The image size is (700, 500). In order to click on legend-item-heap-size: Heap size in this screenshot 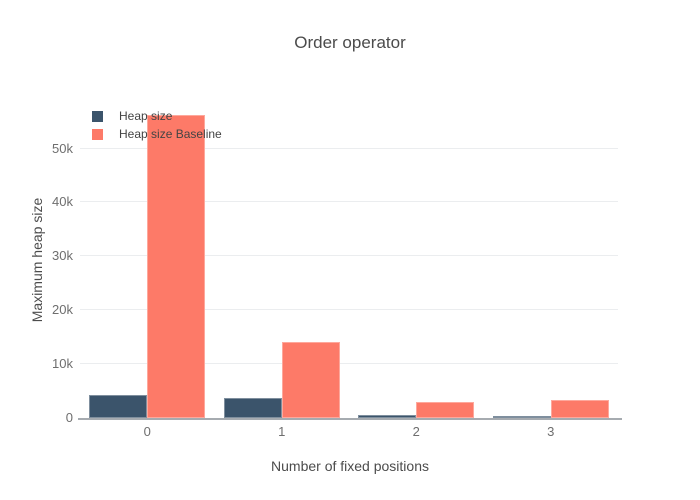, I will do `click(157, 116)`.